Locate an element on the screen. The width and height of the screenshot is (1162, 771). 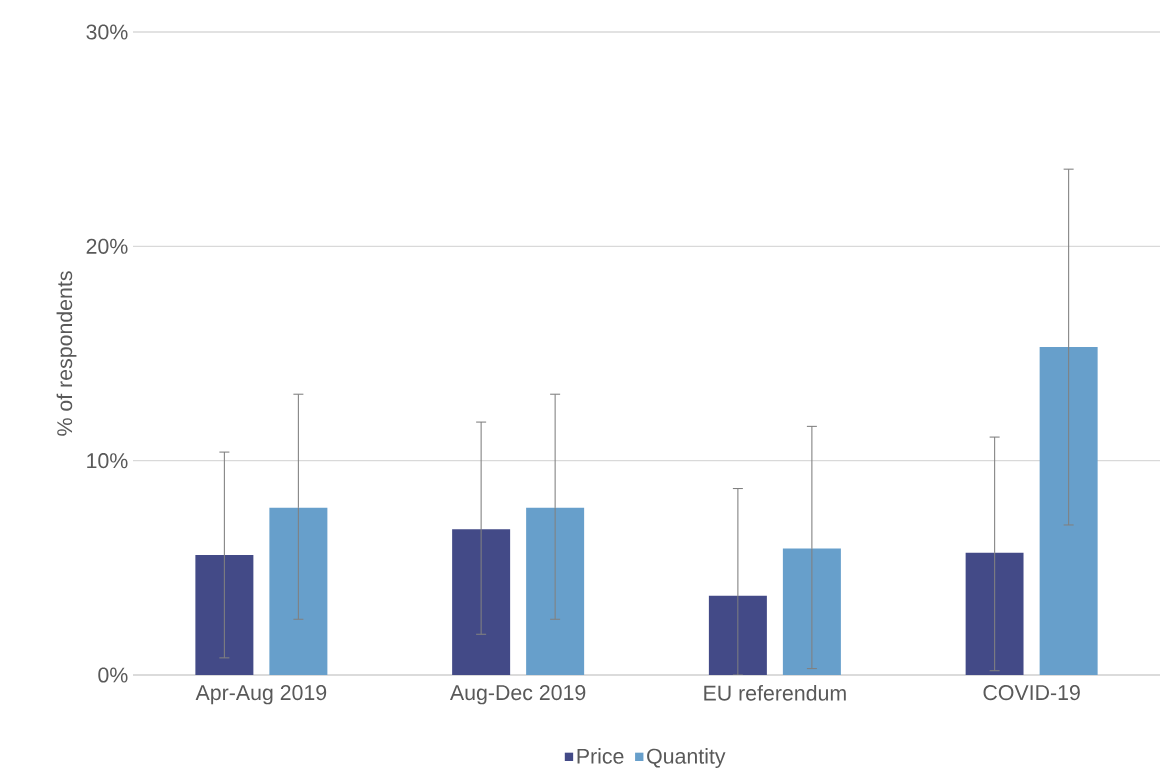
x-tick-label: EU referendum is located at coordinates (775, 693).